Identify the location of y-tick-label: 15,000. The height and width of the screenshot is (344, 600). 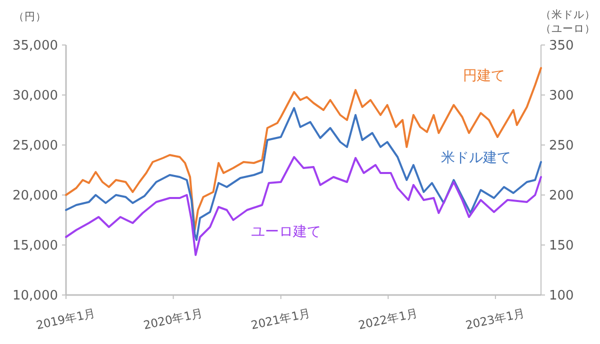
(35, 246).